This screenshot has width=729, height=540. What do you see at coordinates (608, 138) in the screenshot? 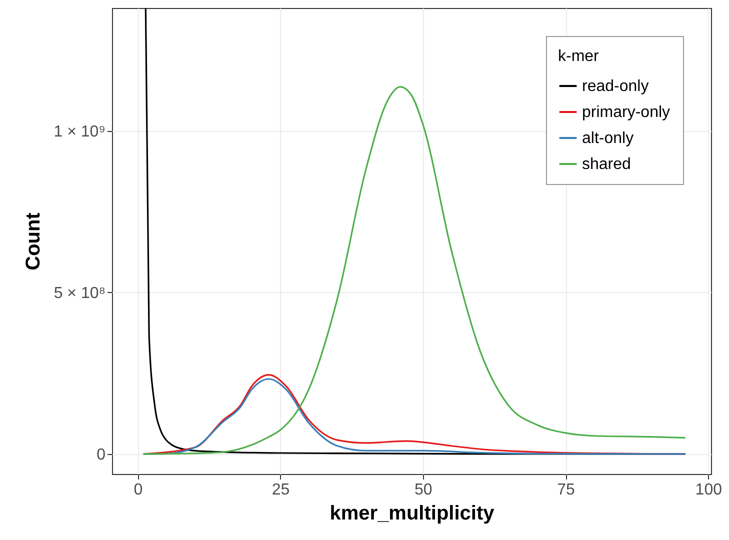
I see `legend-label: alt-only` at bounding box center [608, 138].